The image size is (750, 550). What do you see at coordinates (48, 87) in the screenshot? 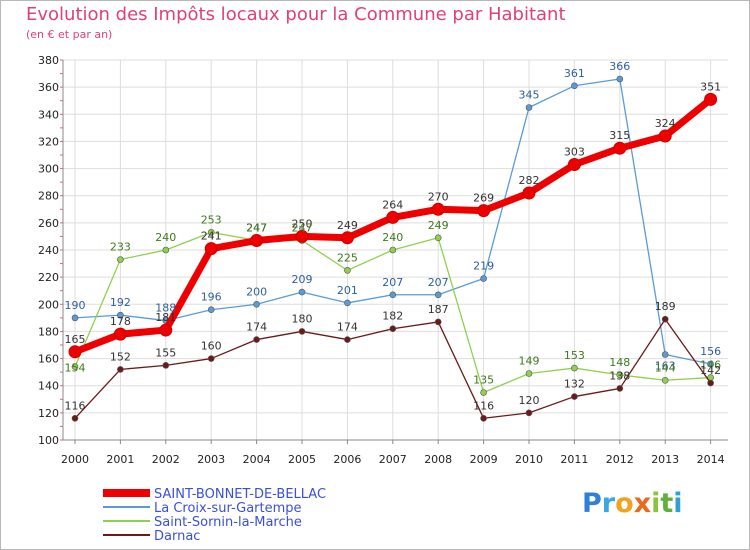
I see `y-tick-label: 360` at bounding box center [48, 87].